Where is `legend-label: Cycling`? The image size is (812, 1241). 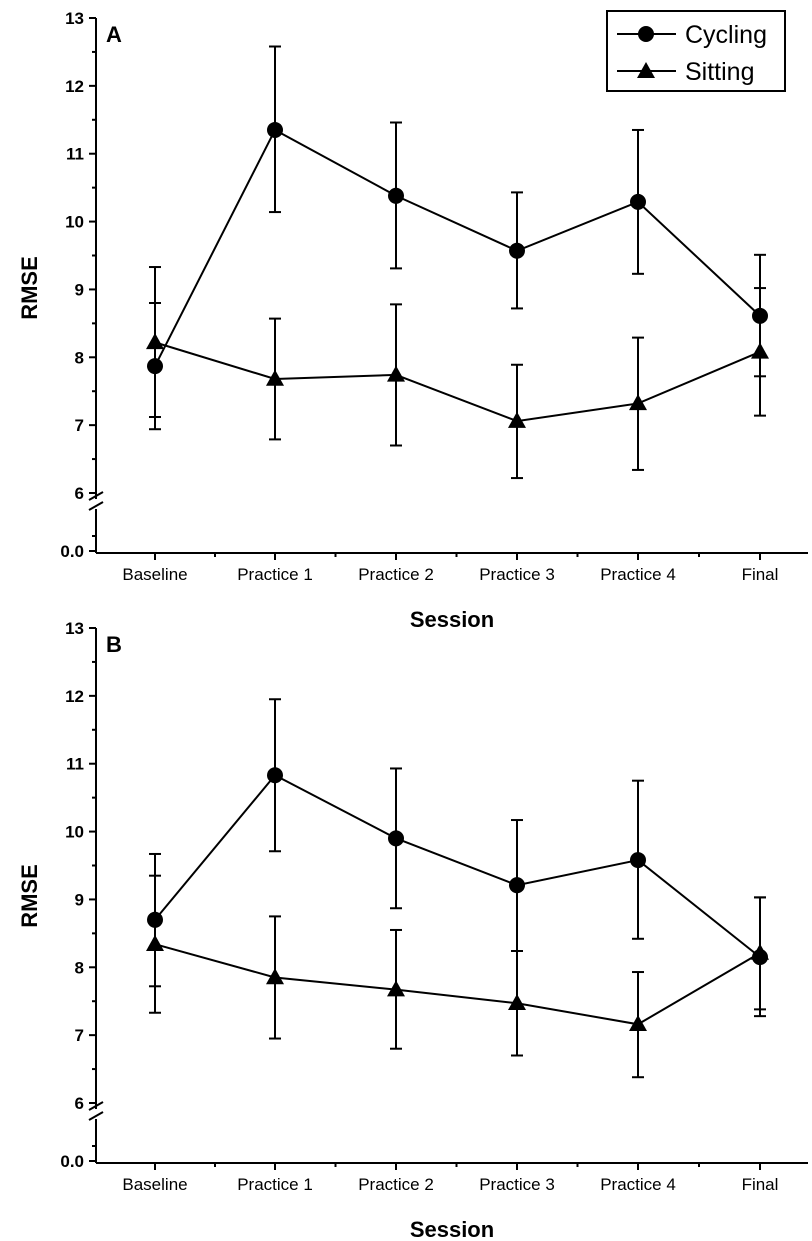 legend-label: Cycling is located at coordinates (726, 35).